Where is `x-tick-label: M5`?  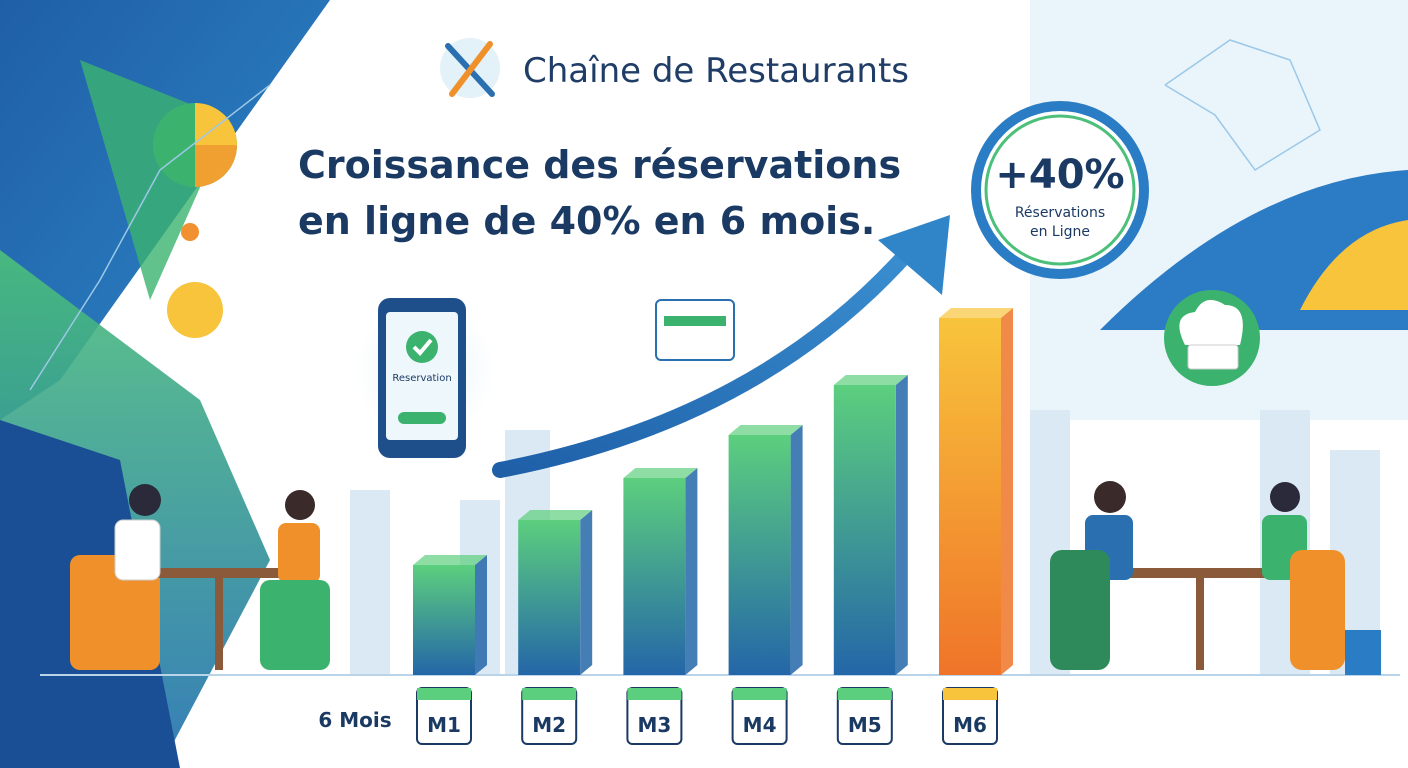 x-tick-label: M5 is located at coordinates (865, 725).